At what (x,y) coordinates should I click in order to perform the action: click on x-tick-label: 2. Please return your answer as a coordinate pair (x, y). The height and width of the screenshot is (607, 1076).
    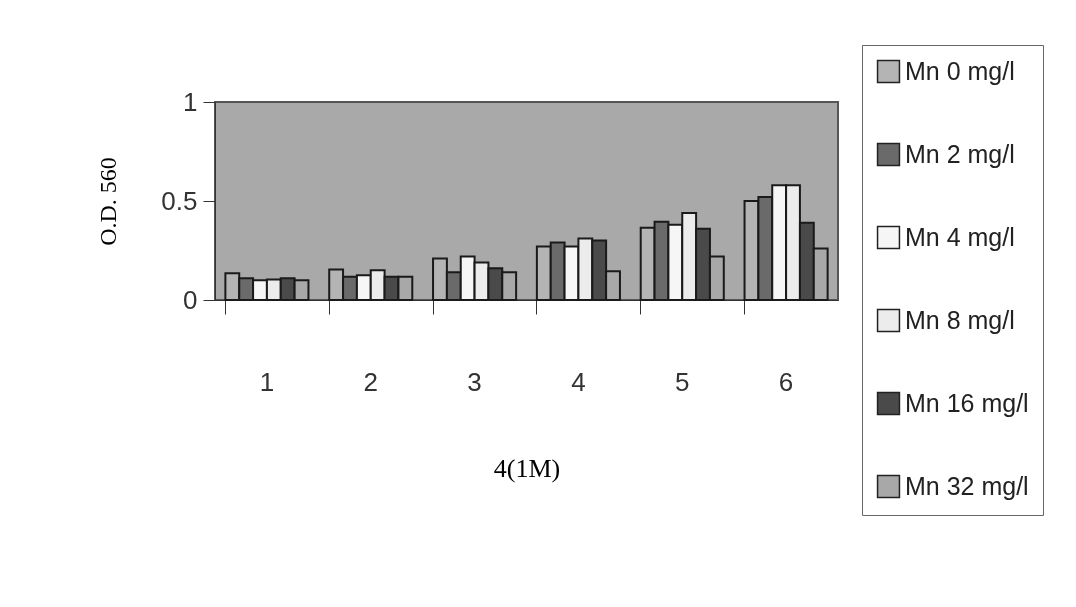
    Looking at the image, I should click on (370, 381).